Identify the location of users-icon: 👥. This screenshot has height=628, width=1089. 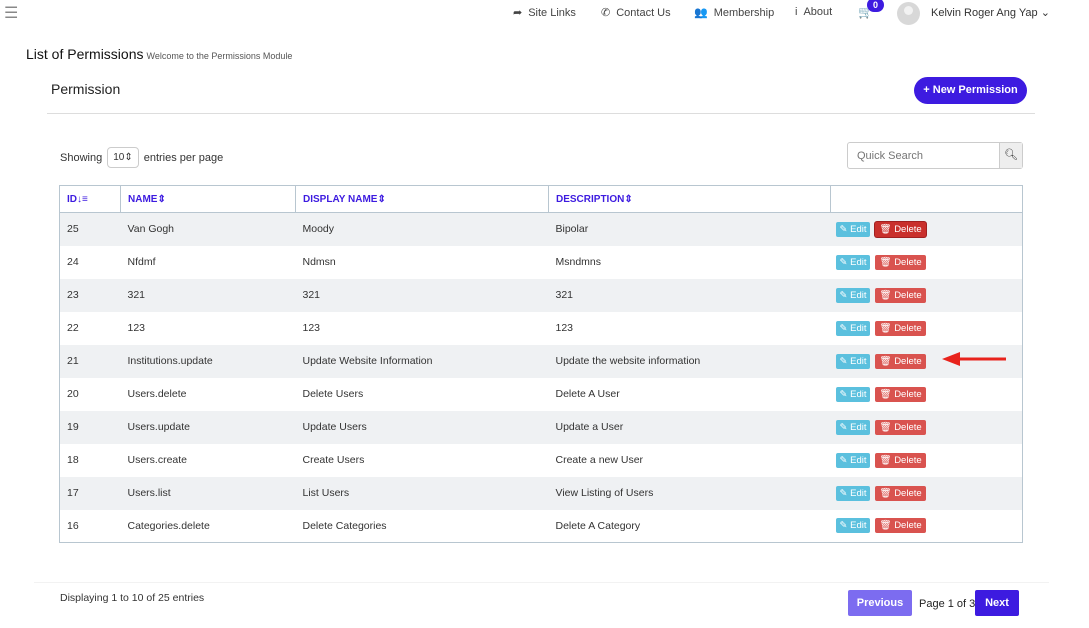
(701, 13).